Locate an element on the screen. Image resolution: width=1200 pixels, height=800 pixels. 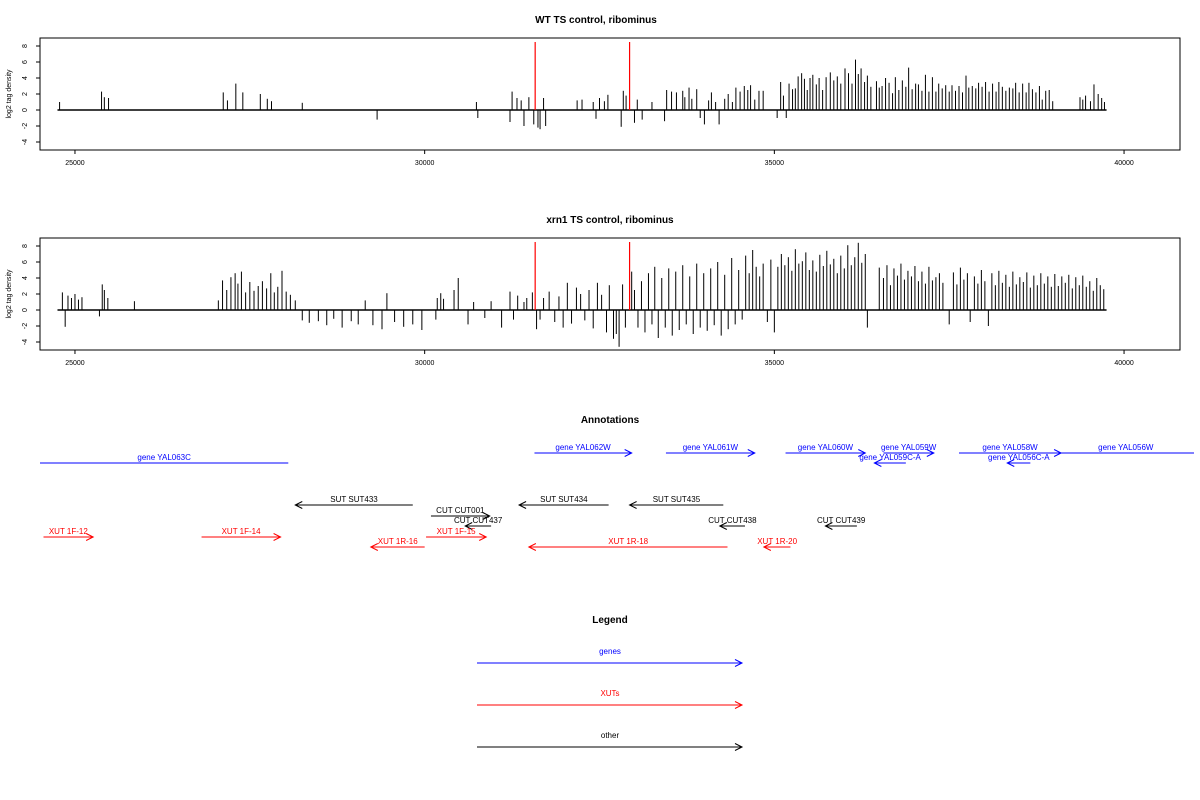
annotation-label: gene YAL063C is located at coordinates (164, 457).